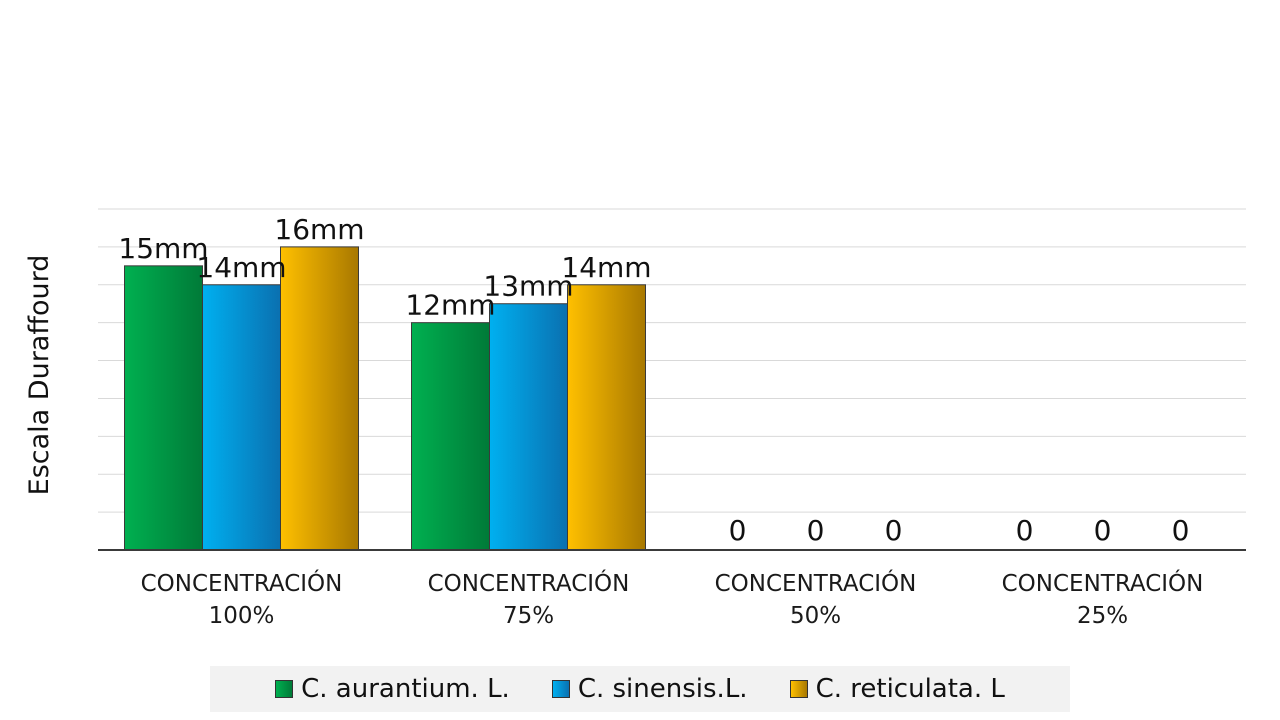 Image resolution: width=1280 pixels, height=720 pixels. What do you see at coordinates (1102, 616) in the screenshot?
I see `x-tick-label: 25%` at bounding box center [1102, 616].